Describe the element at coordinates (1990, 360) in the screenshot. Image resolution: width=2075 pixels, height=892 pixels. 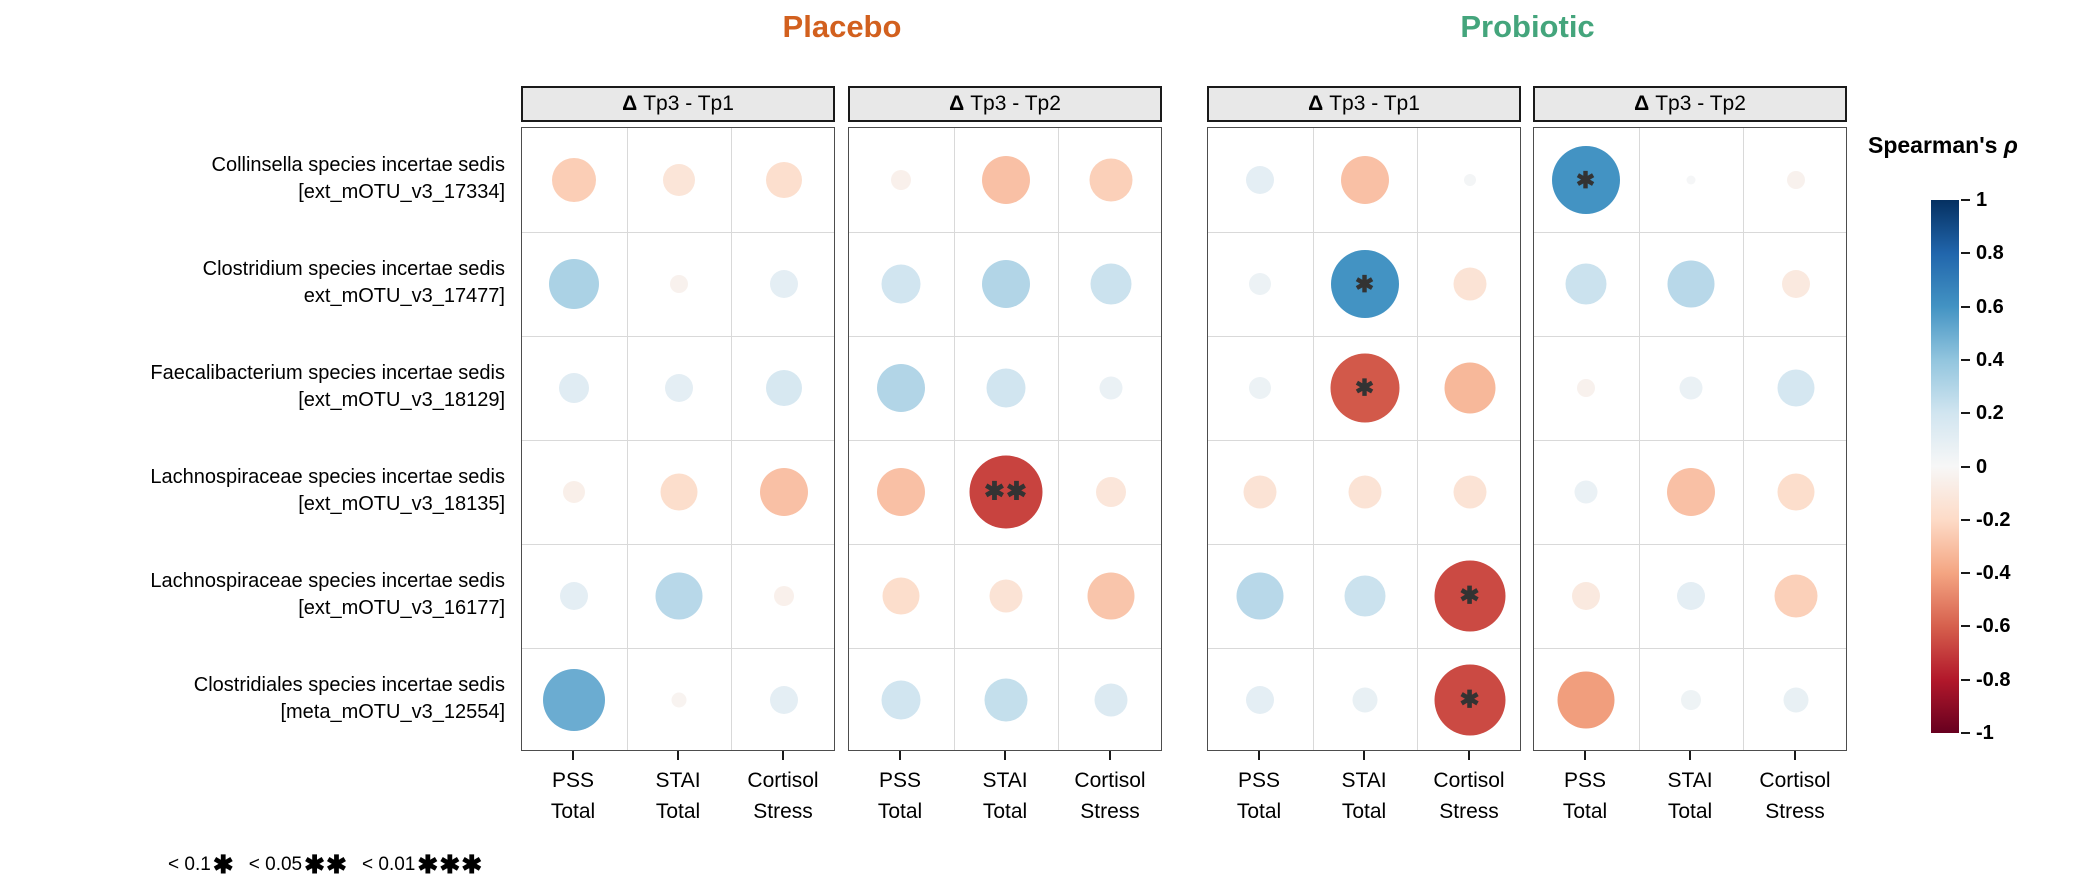
I see `colorbar-tick-label: 0.4` at that location.